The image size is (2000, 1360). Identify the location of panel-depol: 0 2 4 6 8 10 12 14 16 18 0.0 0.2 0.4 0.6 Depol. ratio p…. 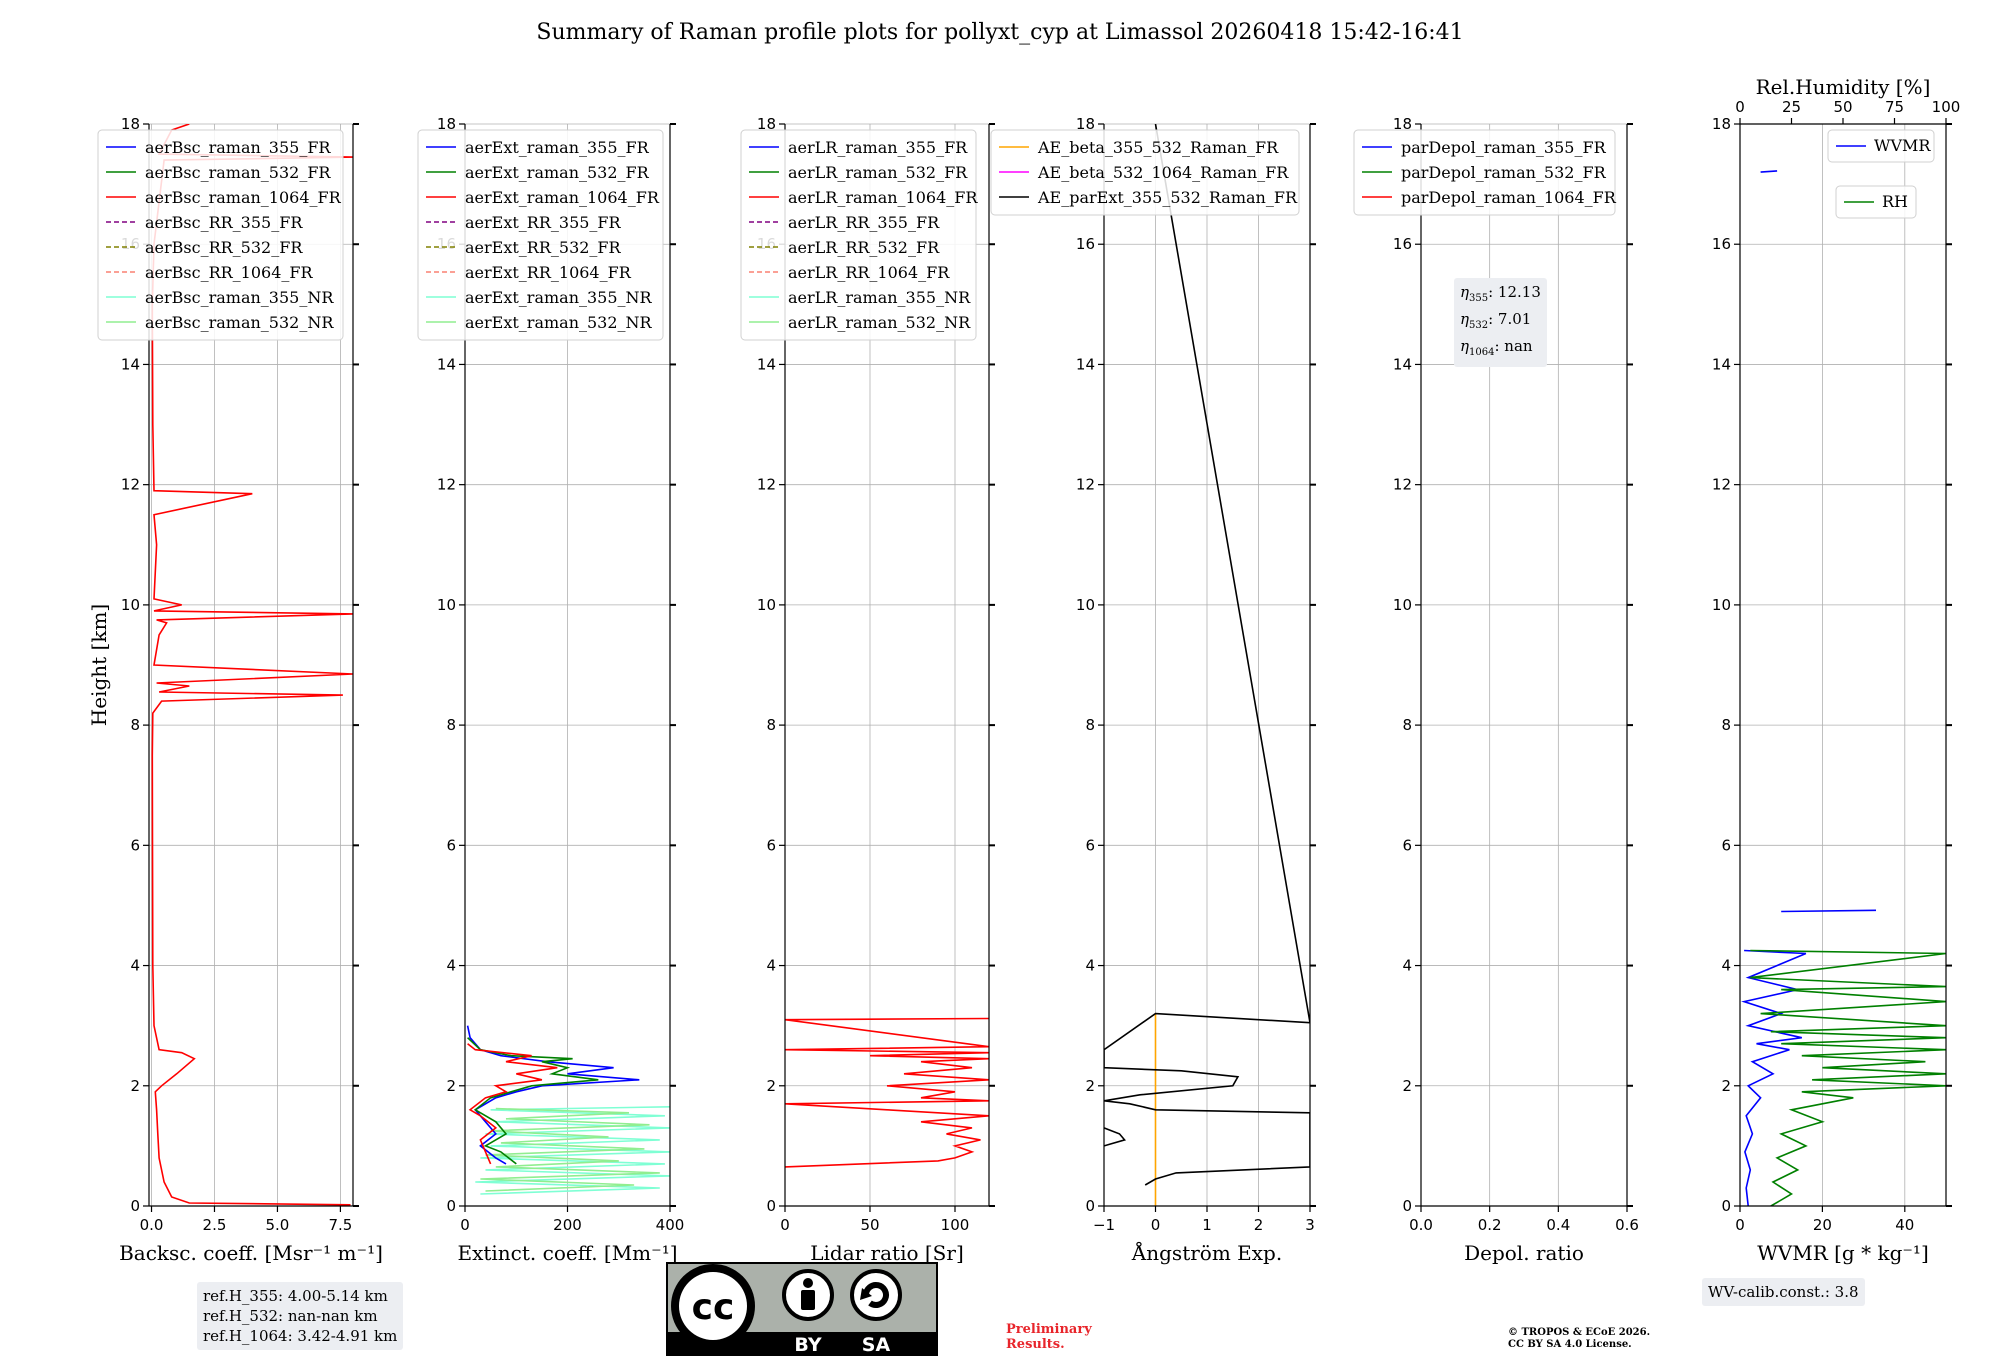
(1496, 690).